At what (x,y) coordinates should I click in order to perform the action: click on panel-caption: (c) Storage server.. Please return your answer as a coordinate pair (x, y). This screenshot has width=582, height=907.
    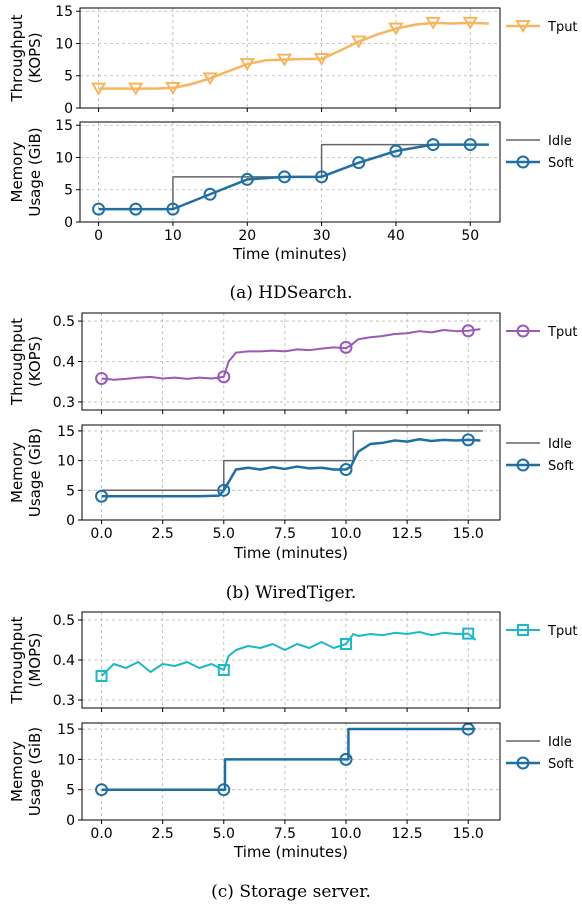
    Looking at the image, I should click on (291, 892).